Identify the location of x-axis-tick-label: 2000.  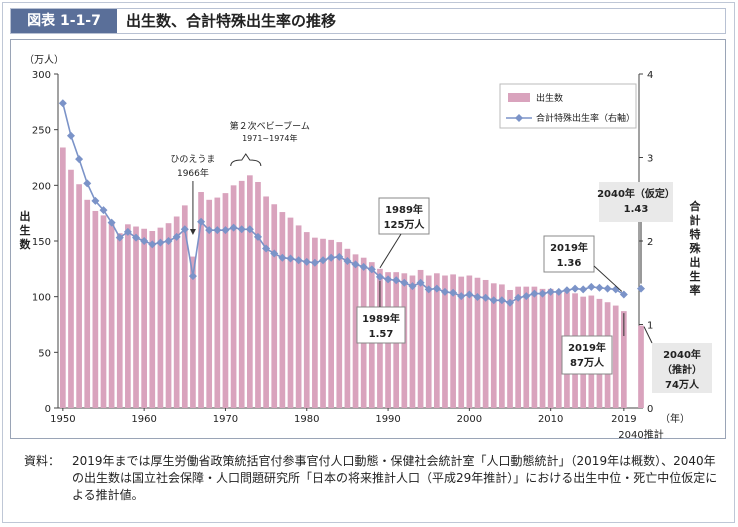
(469, 419).